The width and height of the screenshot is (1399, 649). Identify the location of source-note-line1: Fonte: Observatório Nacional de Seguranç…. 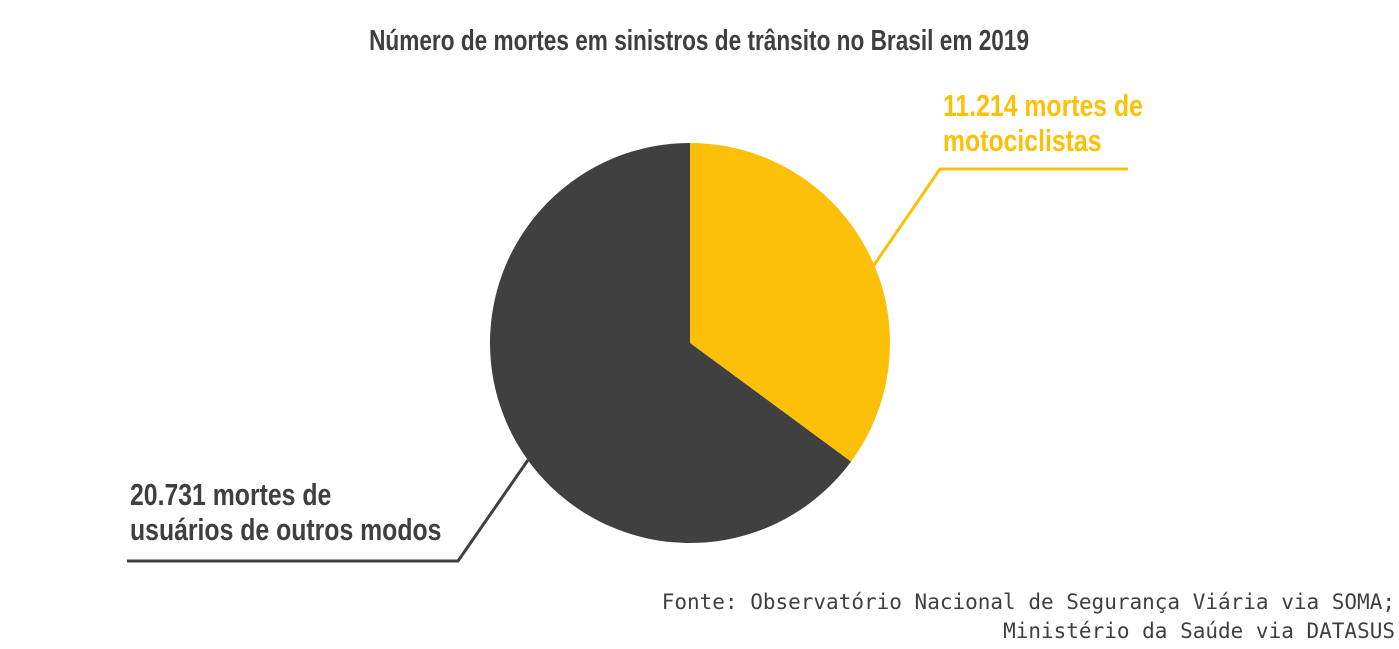
(1028, 602).